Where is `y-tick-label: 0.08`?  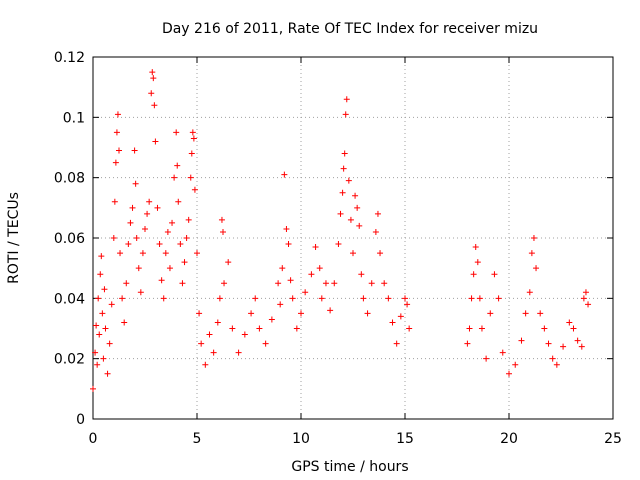 y-tick-label: 0.08 is located at coordinates (69, 179).